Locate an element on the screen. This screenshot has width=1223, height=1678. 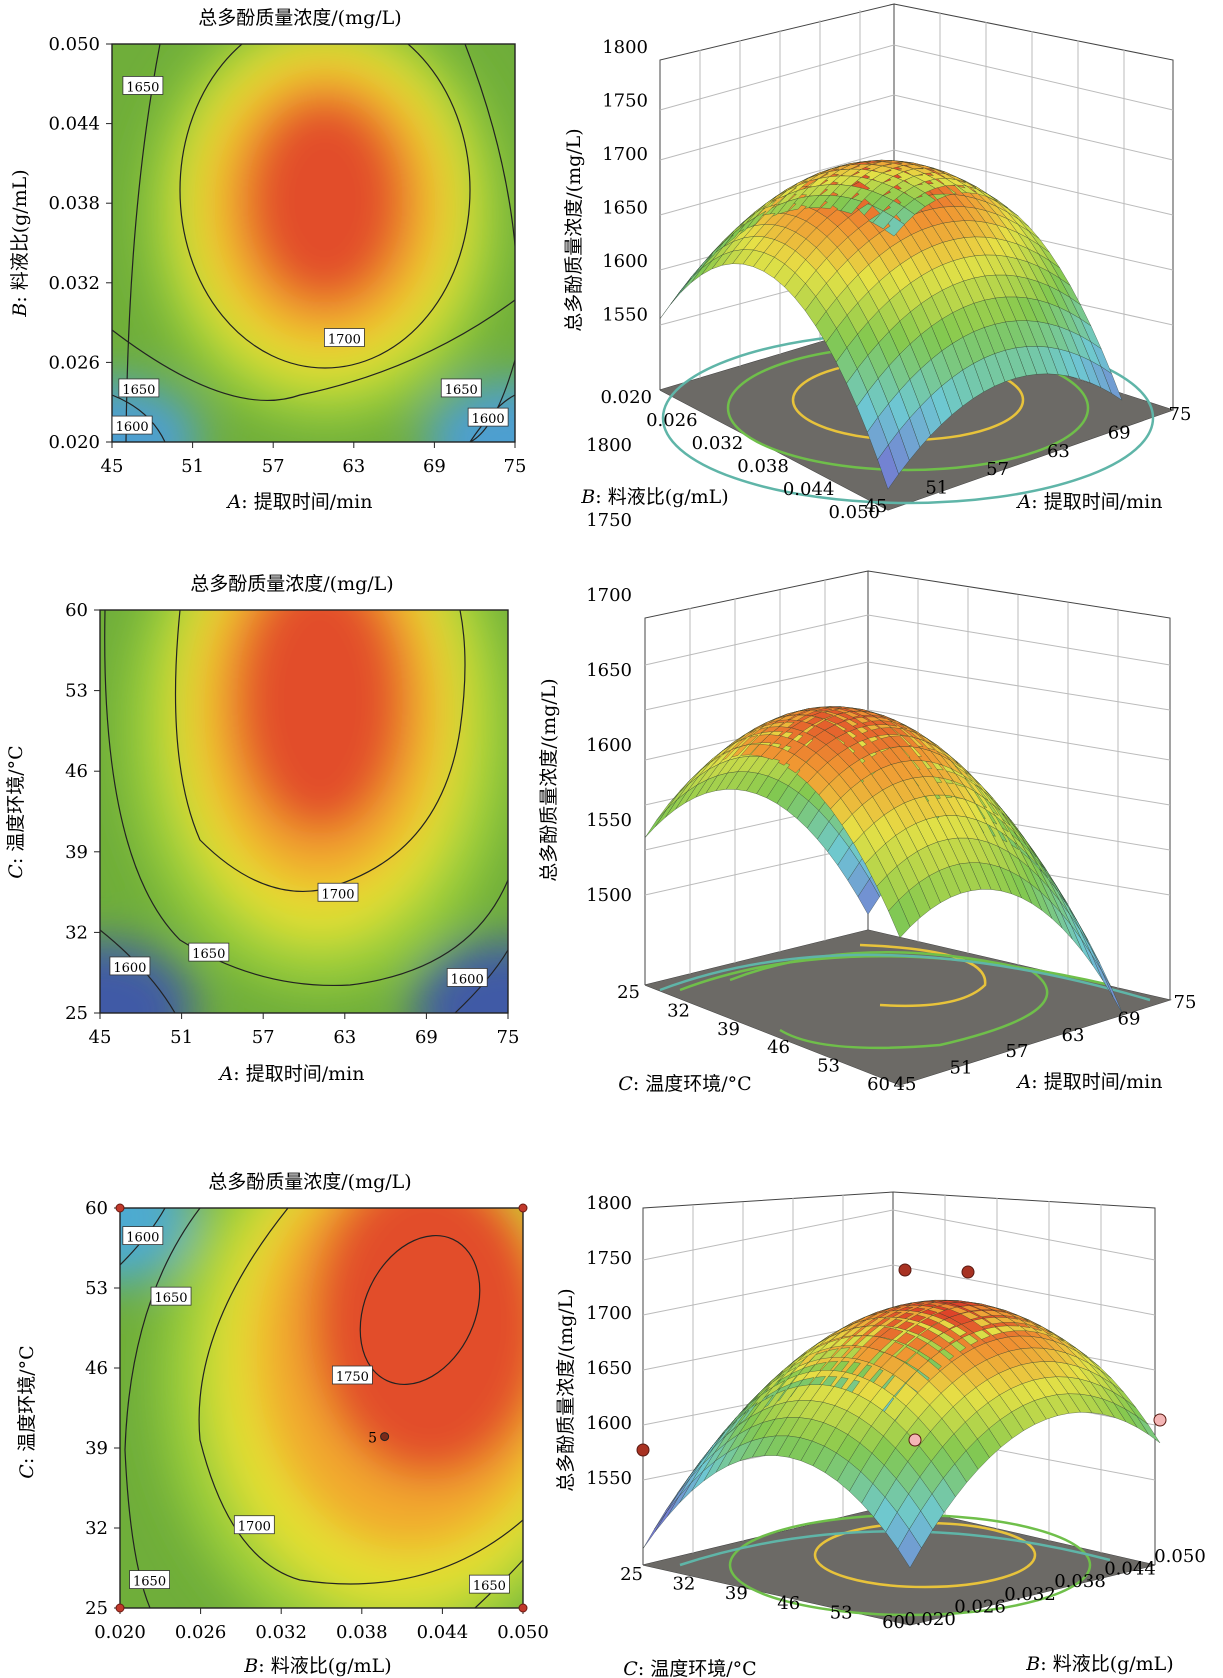
x-tick-label: 0.020 is located at coordinates (120, 1632).